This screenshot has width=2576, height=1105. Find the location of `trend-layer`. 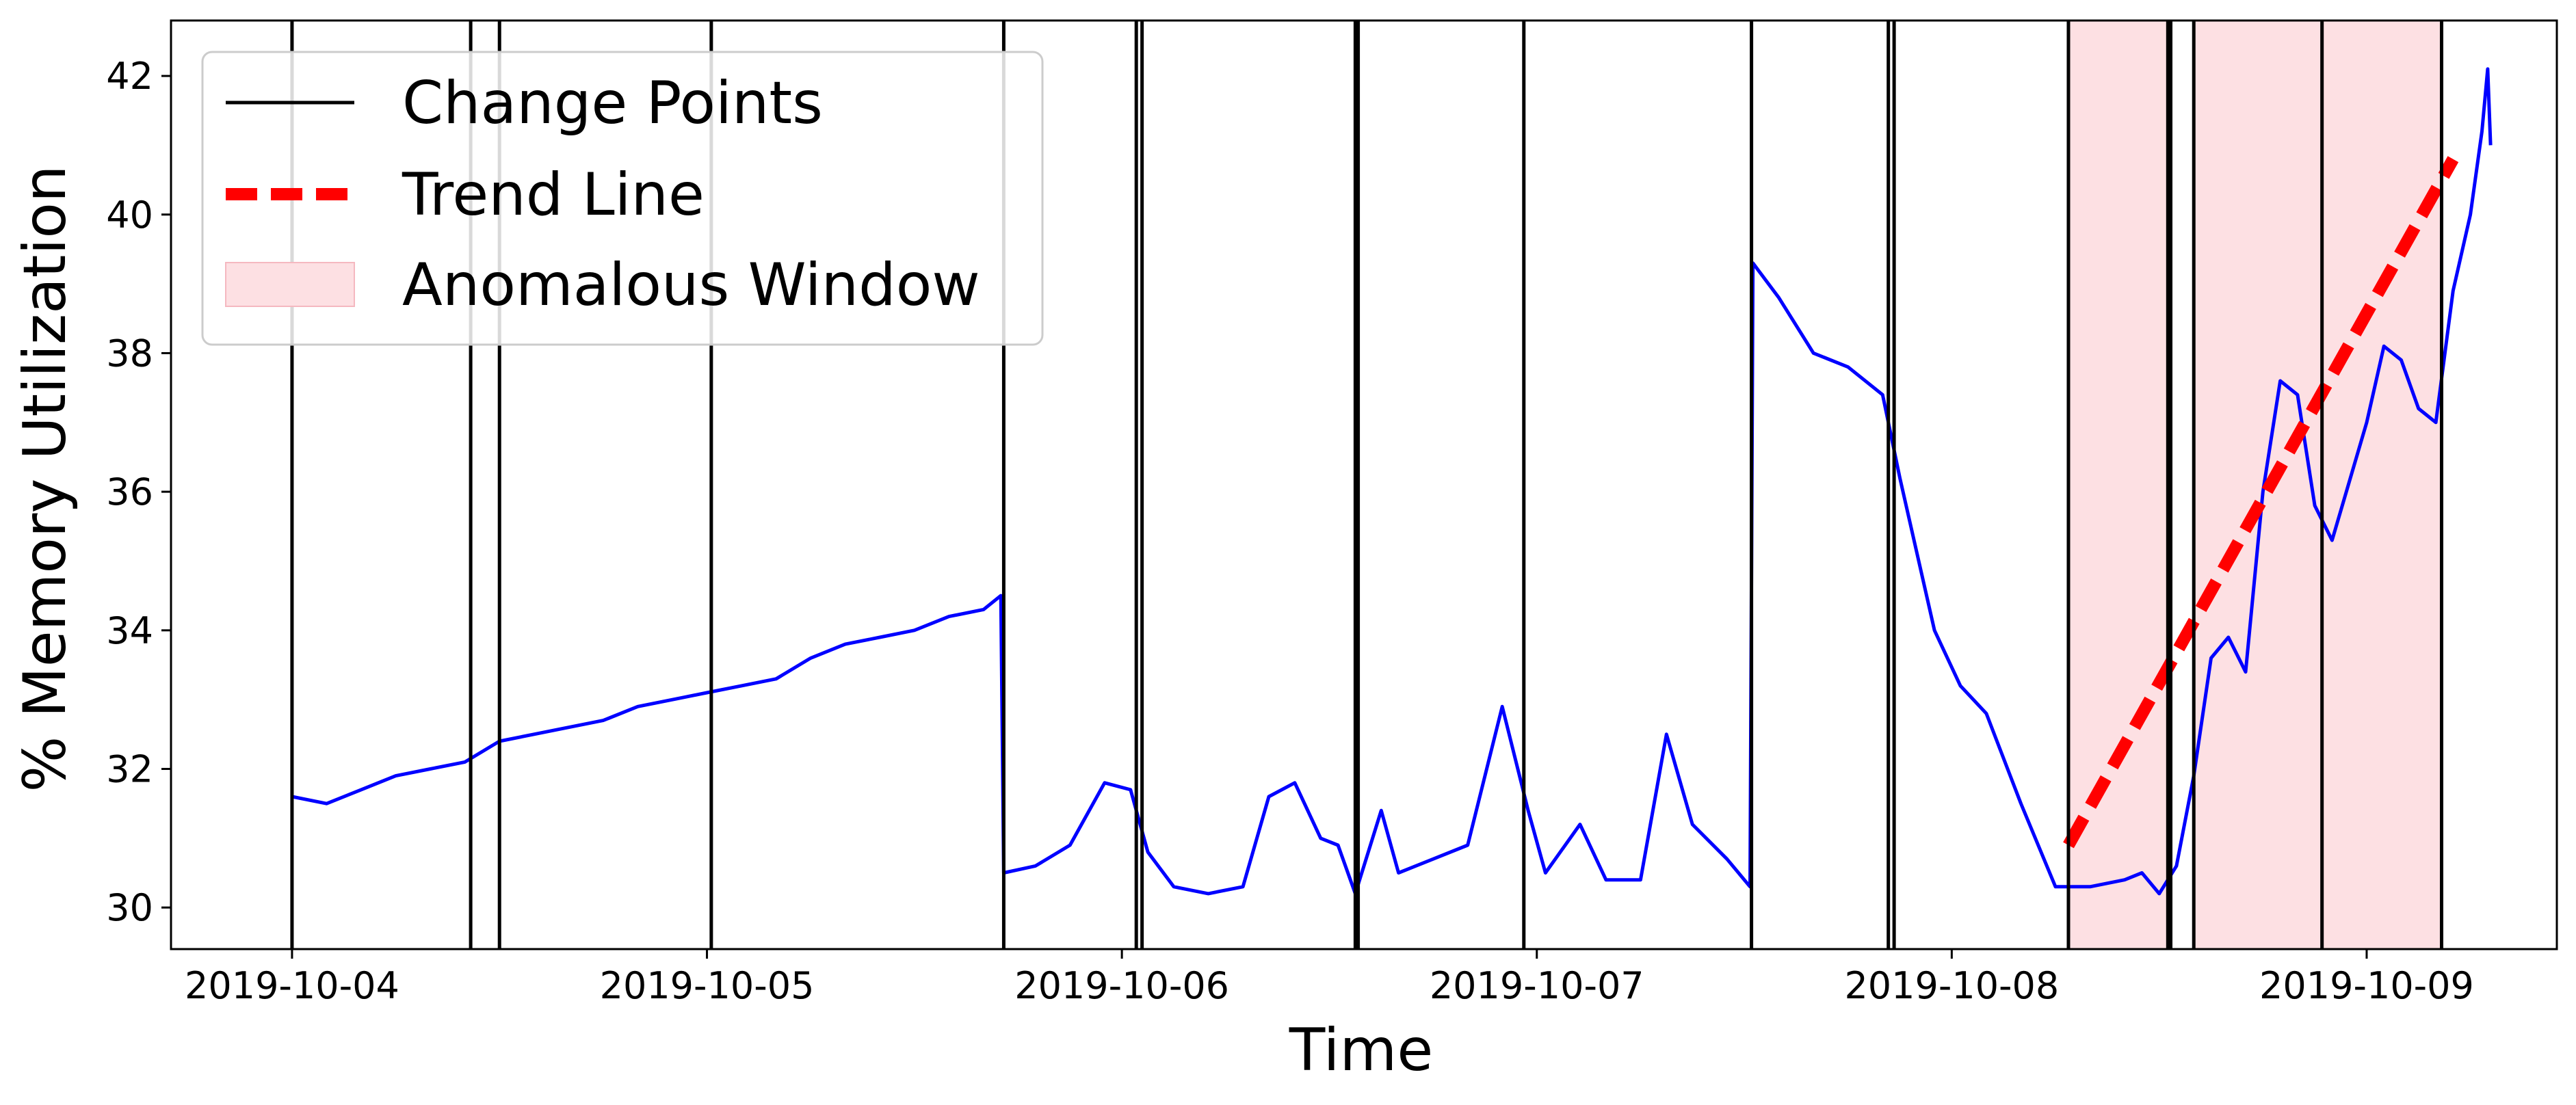

trend-layer is located at coordinates (2261, 502).